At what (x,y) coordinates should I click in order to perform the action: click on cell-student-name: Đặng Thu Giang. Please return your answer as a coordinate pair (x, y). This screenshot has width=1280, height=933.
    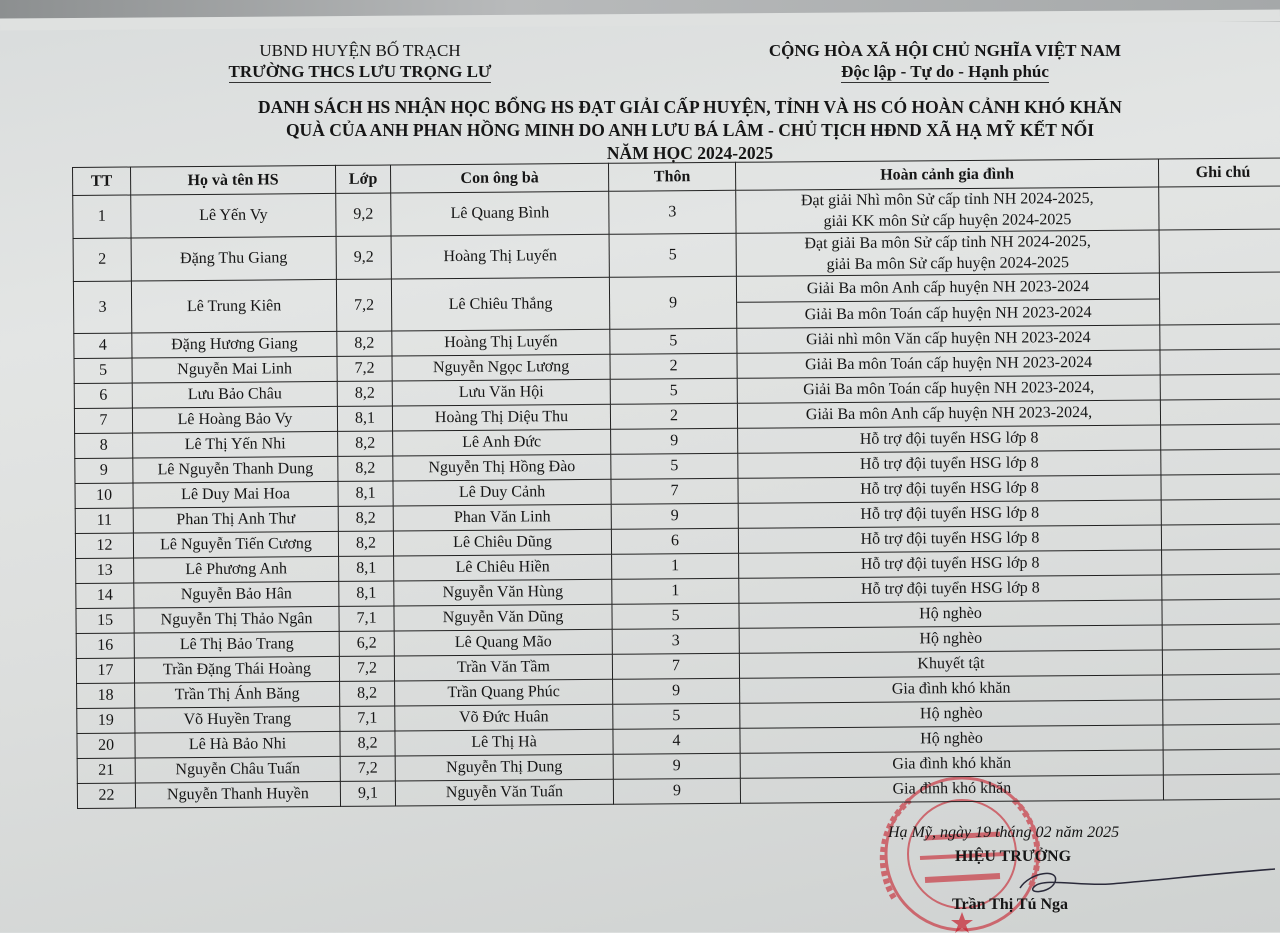
    Looking at the image, I should click on (234, 259).